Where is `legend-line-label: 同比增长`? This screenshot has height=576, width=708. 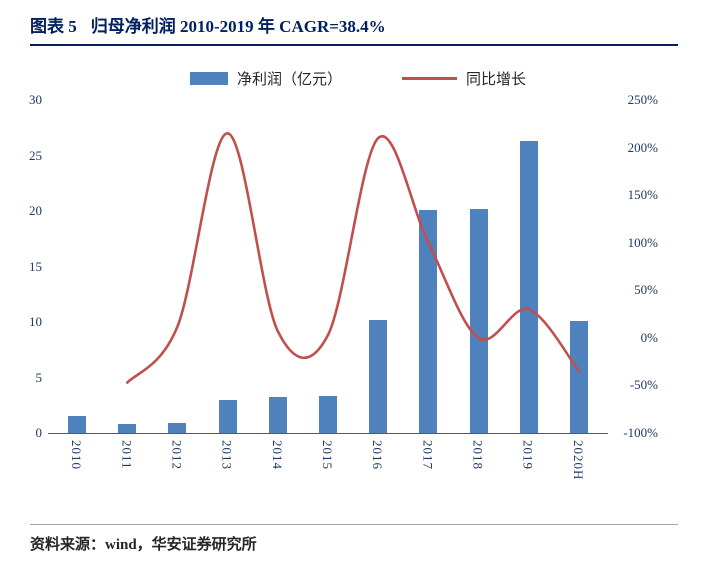
legend-line-label: 同比增长 is located at coordinates (496, 80).